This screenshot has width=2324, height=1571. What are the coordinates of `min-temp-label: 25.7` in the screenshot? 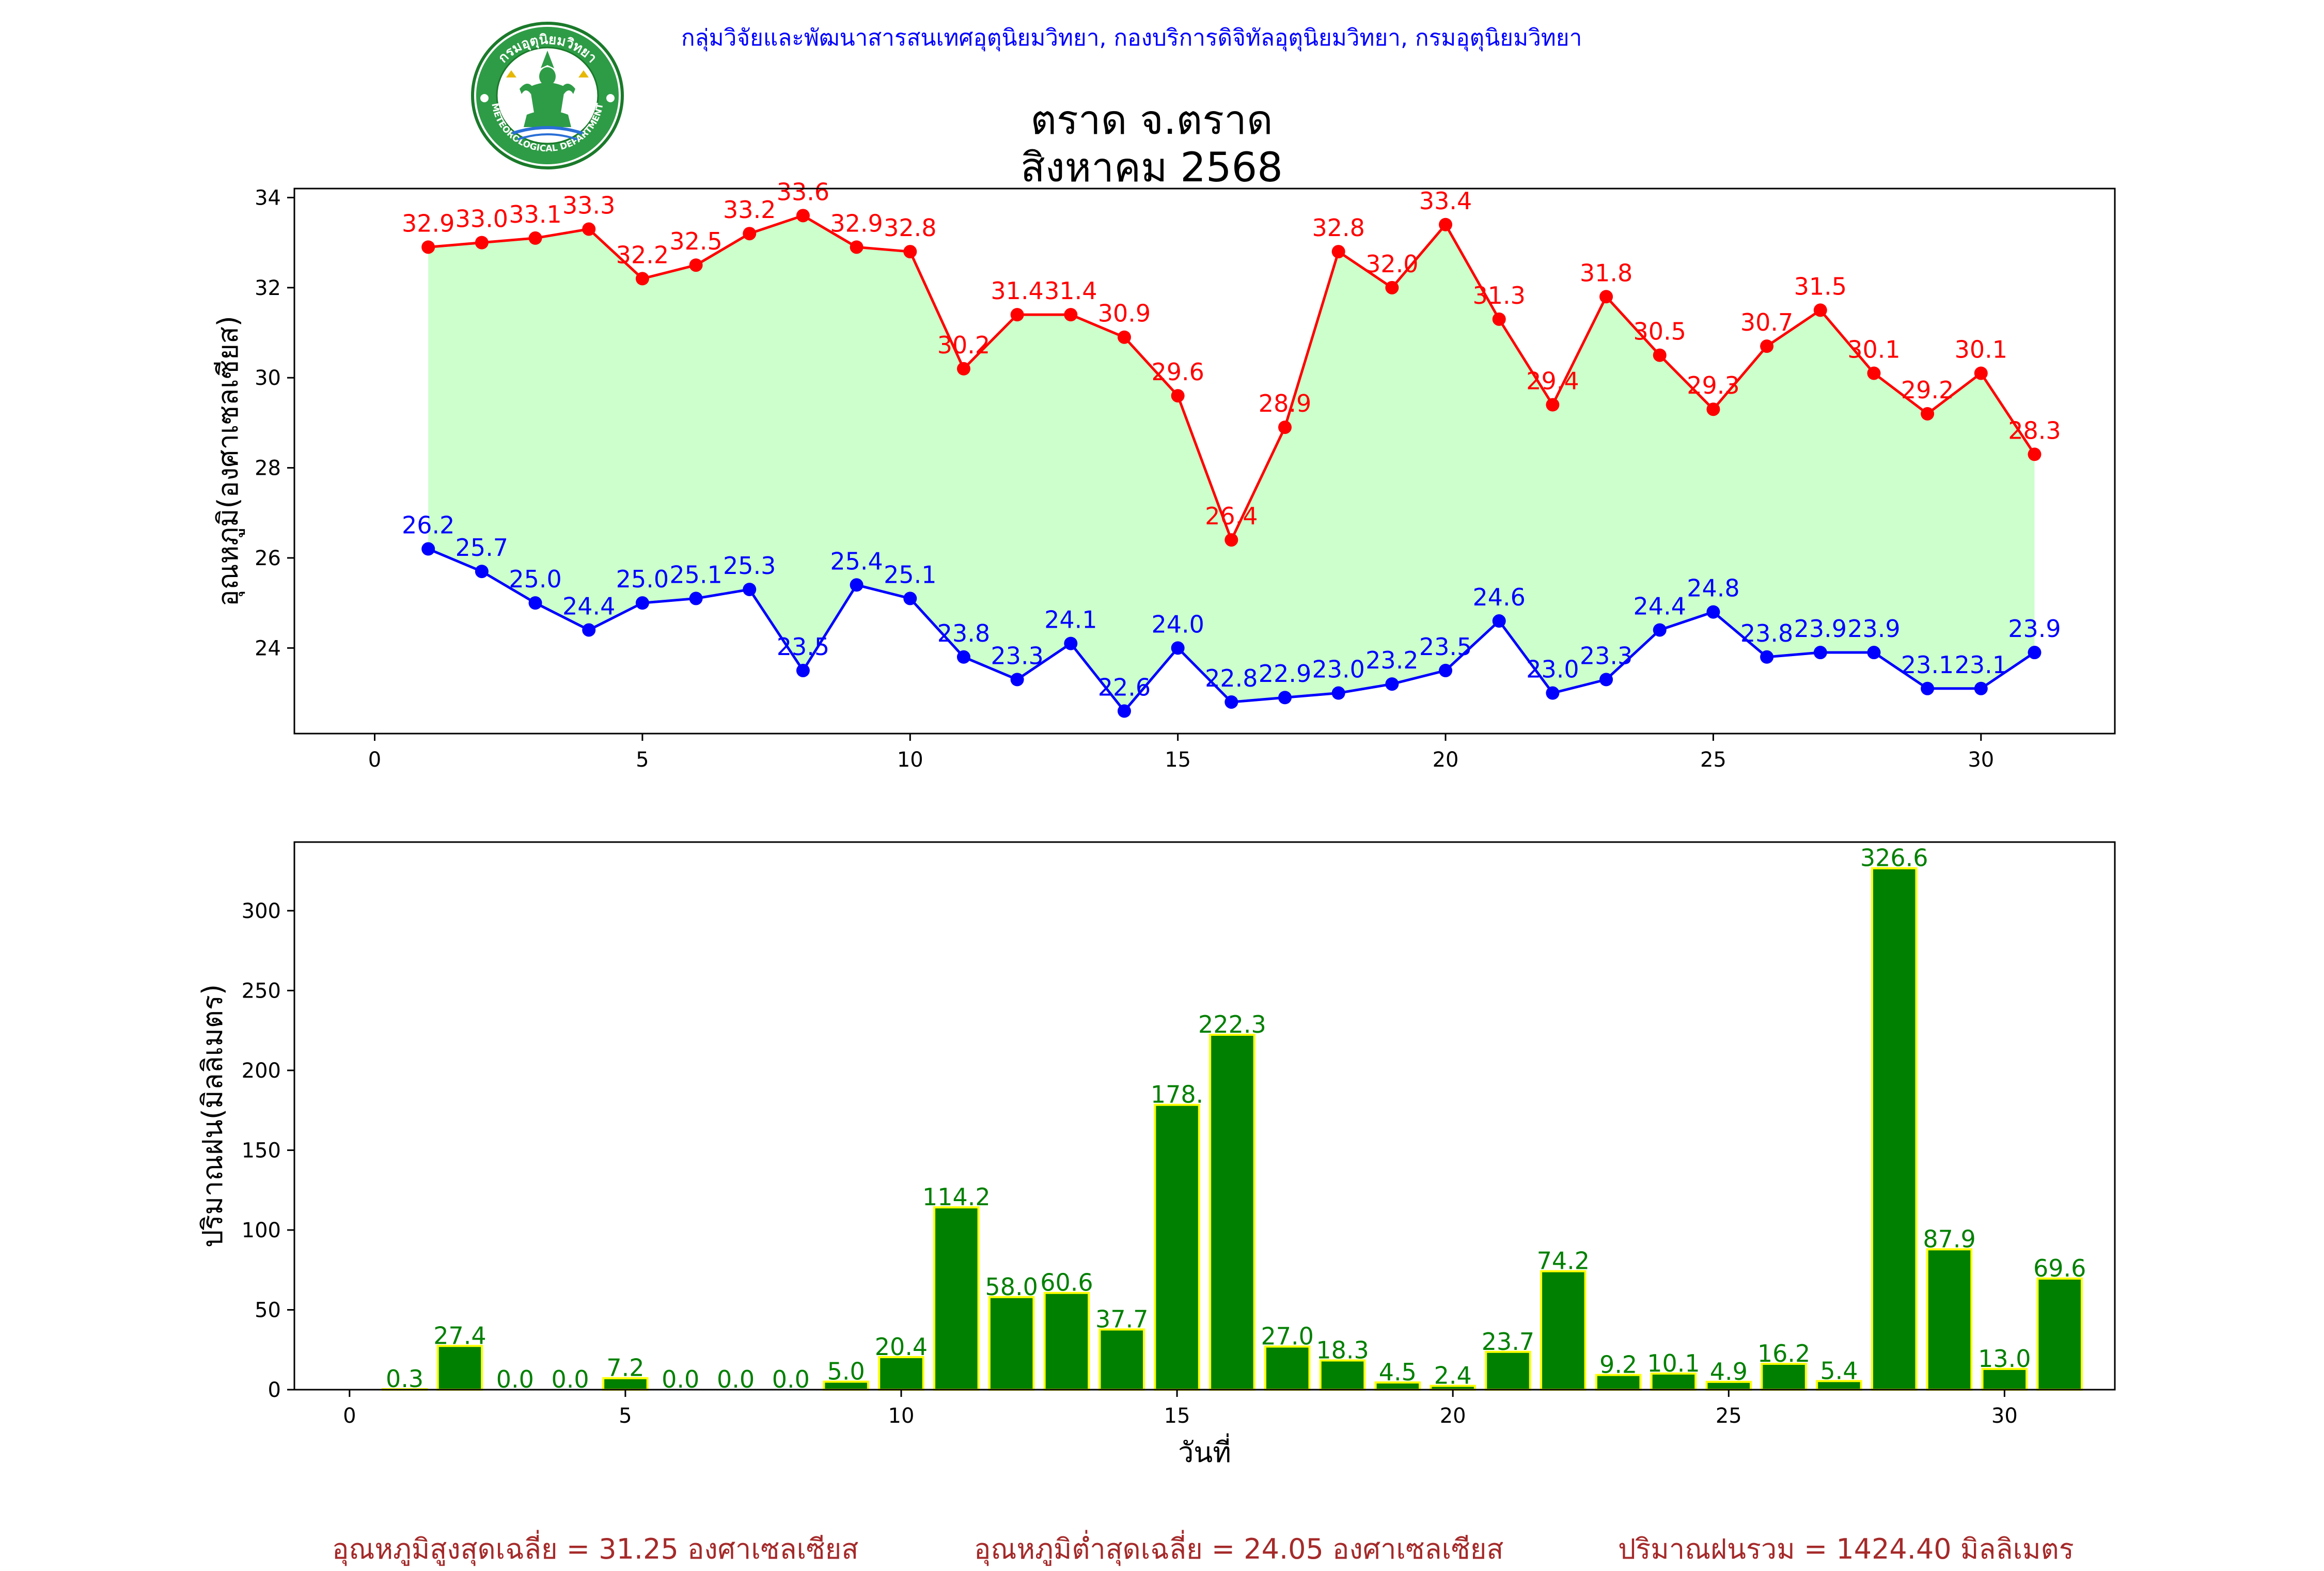 It's located at (482, 548).